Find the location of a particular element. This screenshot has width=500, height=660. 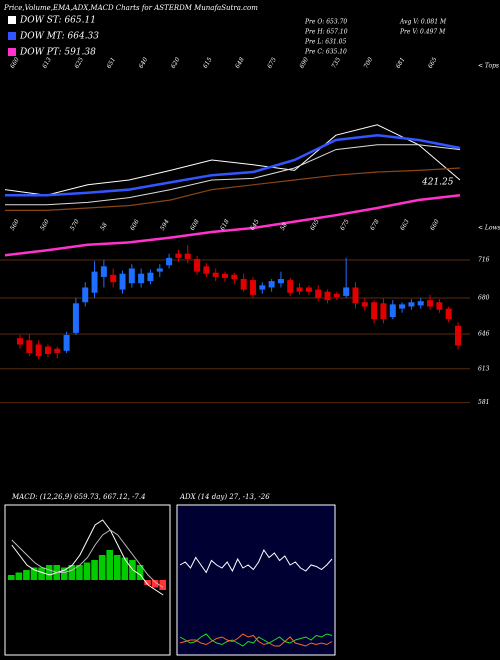

y-tick-label: 680 is located at coordinates (484, 298).